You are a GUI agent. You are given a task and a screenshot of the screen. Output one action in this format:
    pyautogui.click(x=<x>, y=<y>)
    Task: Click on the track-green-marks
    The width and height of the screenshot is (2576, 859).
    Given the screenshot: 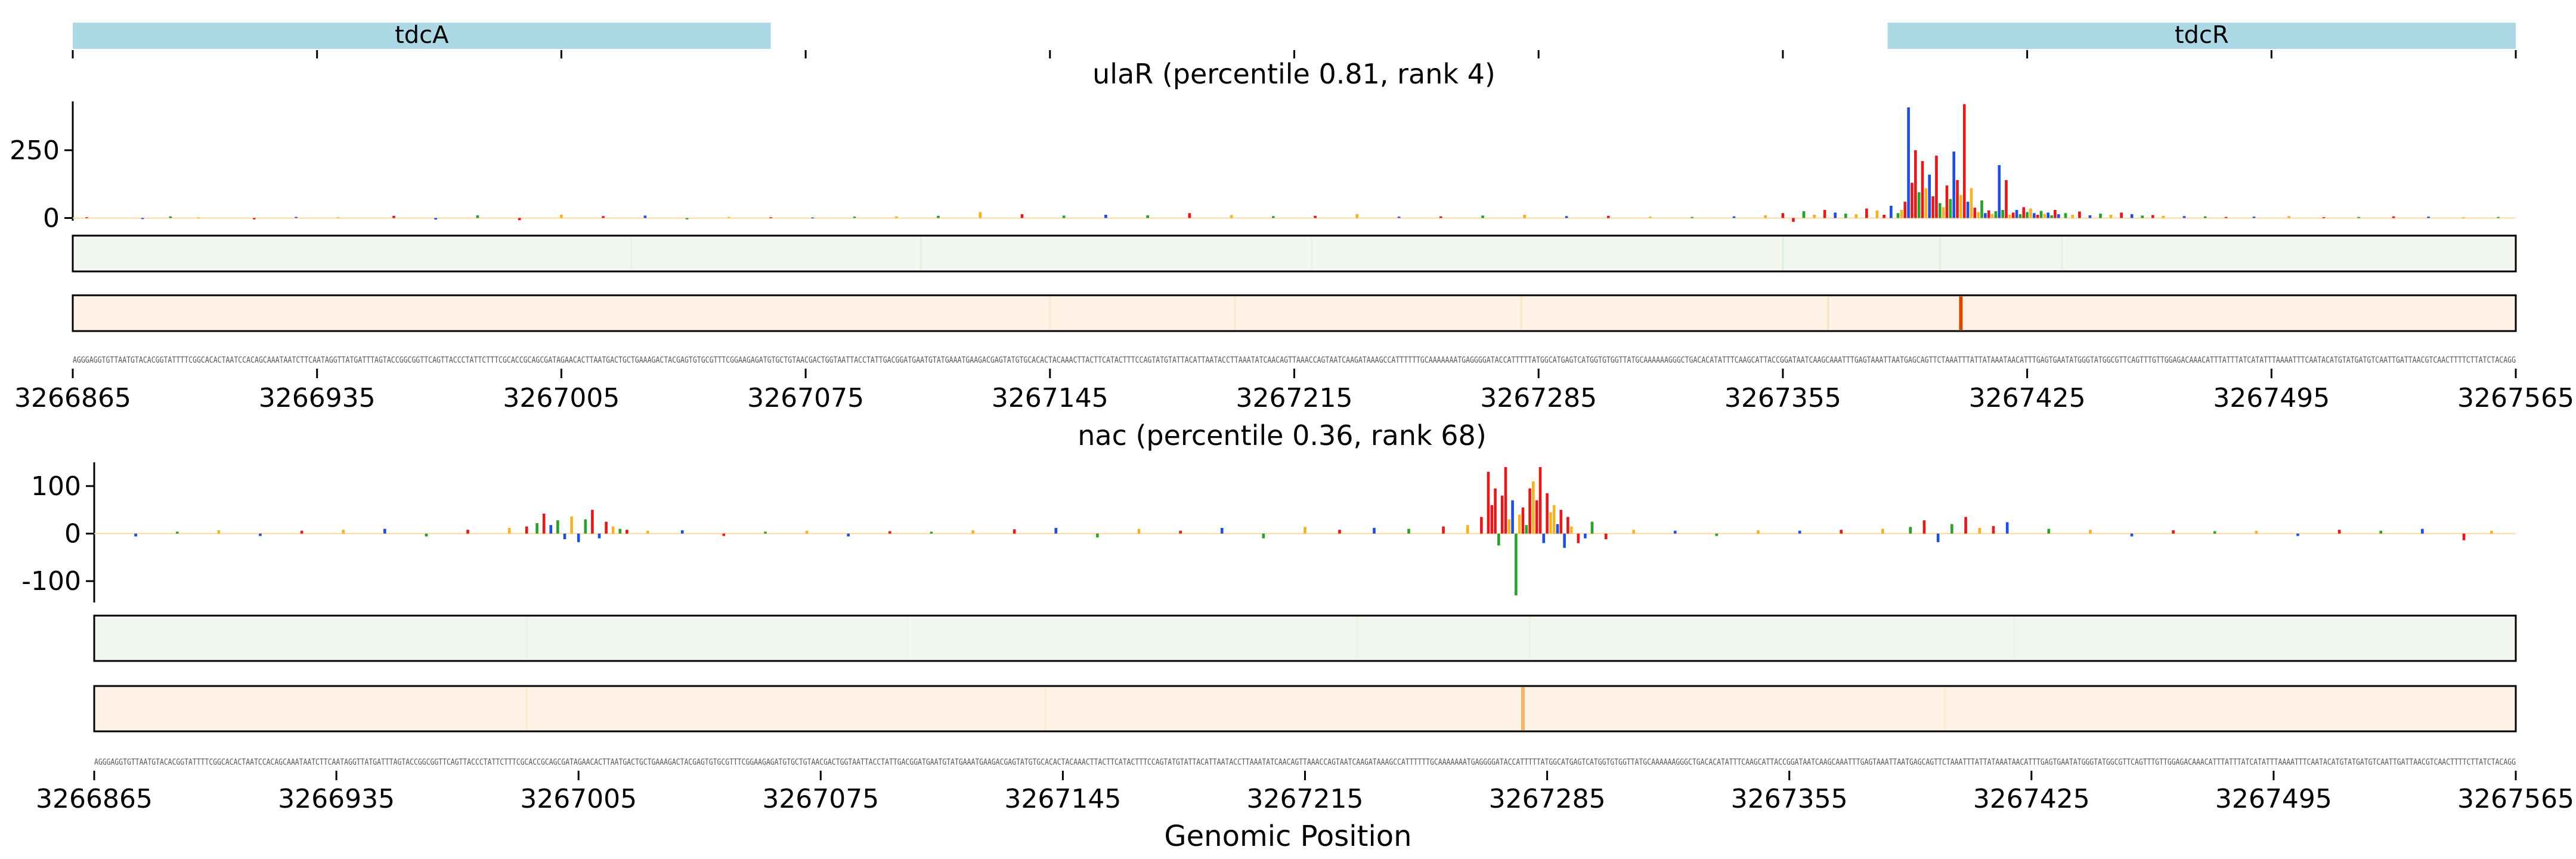 What is the action you would take?
    pyautogui.click(x=1270, y=638)
    